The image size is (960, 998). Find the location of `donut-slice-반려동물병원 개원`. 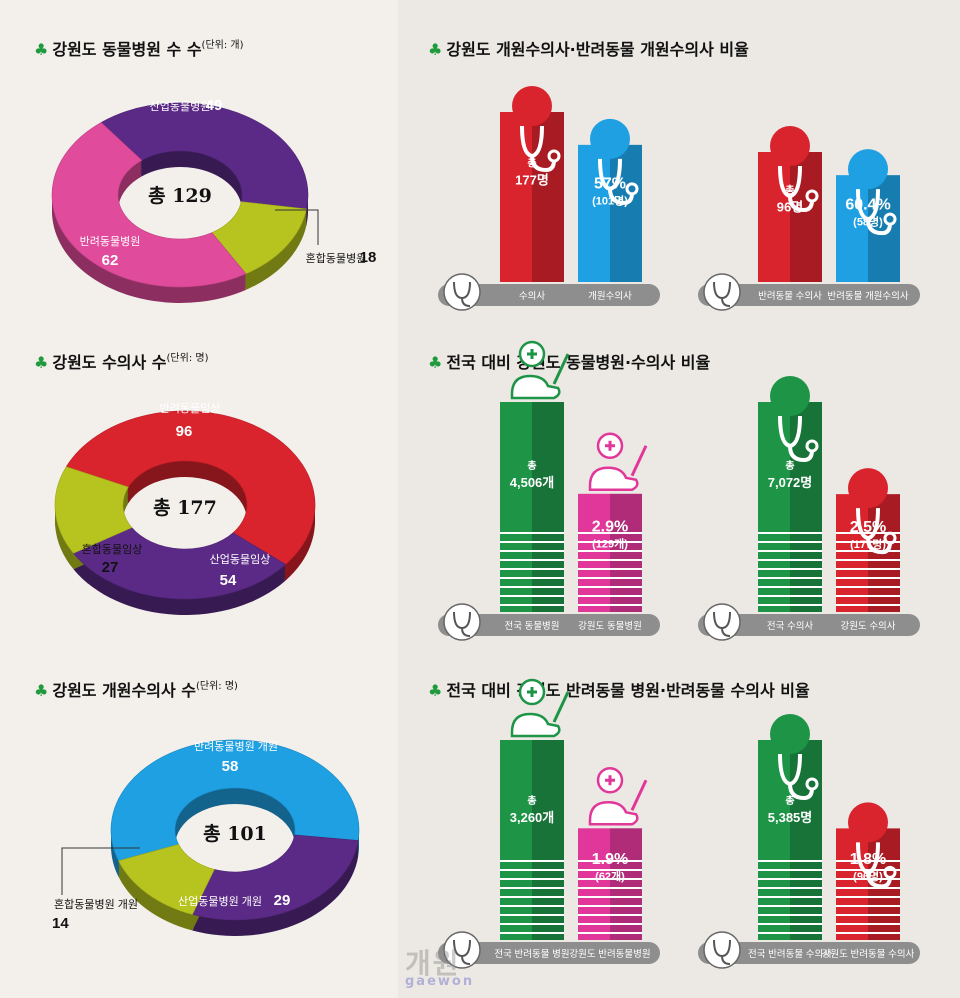

donut-slice-반려동물병원 개원 is located at coordinates (235, 800).